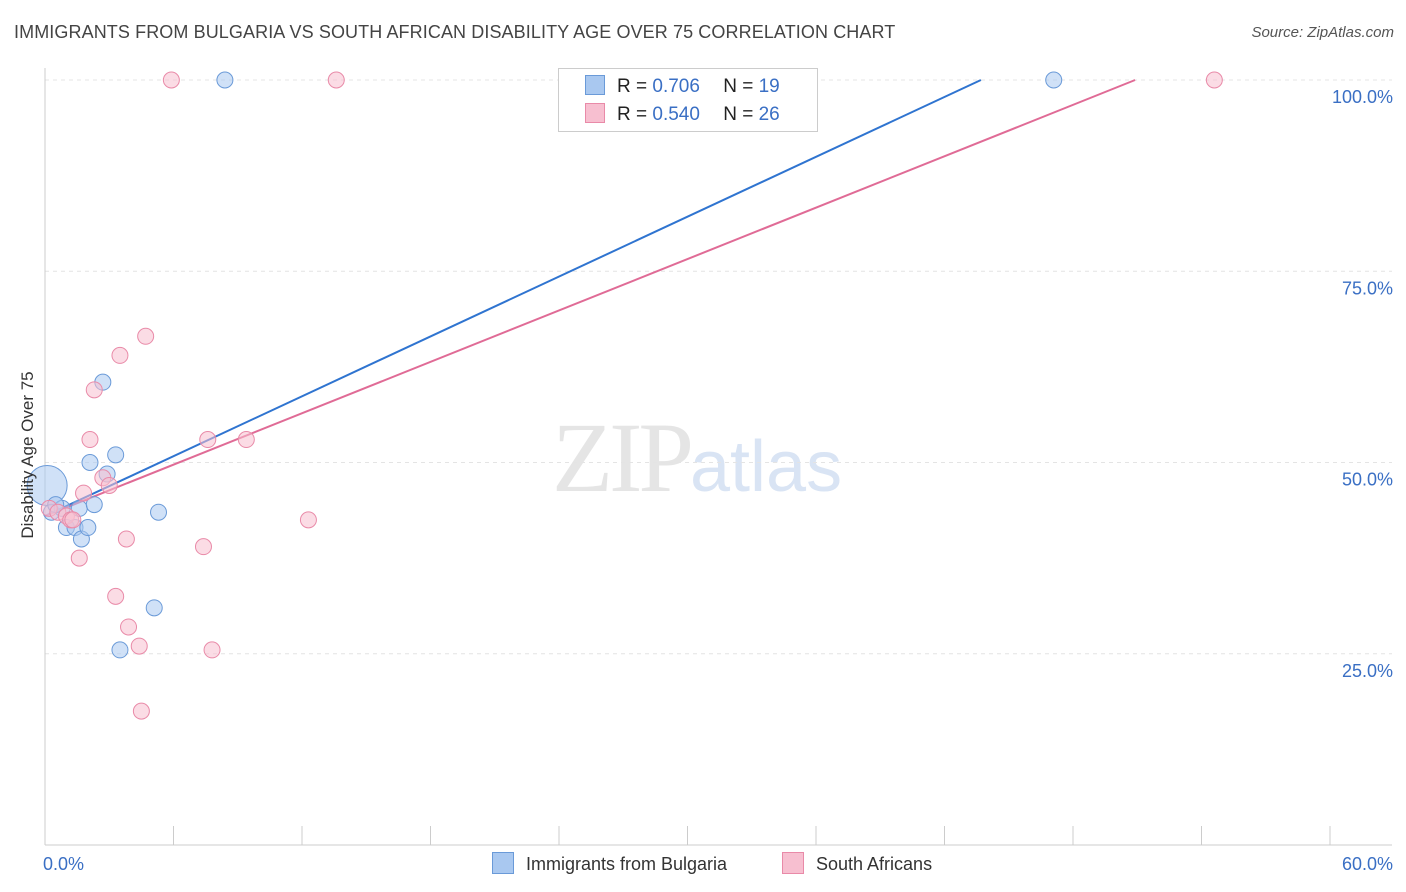 This screenshot has width=1406, height=892. Describe the element at coordinates (1367, 288) in the screenshot. I see `y-tick-label: 75.0%` at that location.